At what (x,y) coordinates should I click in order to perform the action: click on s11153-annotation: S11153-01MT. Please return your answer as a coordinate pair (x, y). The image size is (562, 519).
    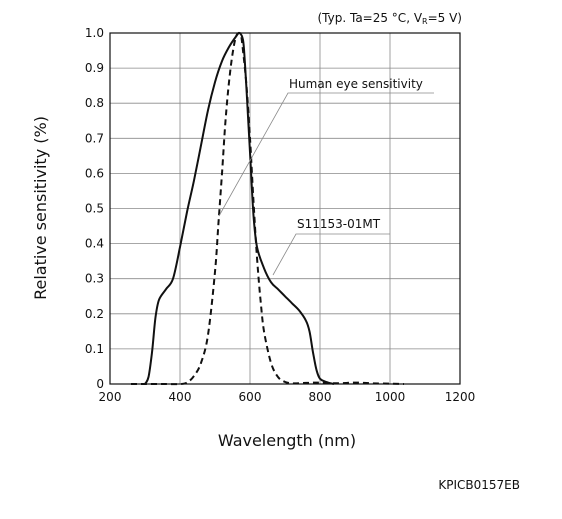
    Looking at the image, I should click on (339, 224).